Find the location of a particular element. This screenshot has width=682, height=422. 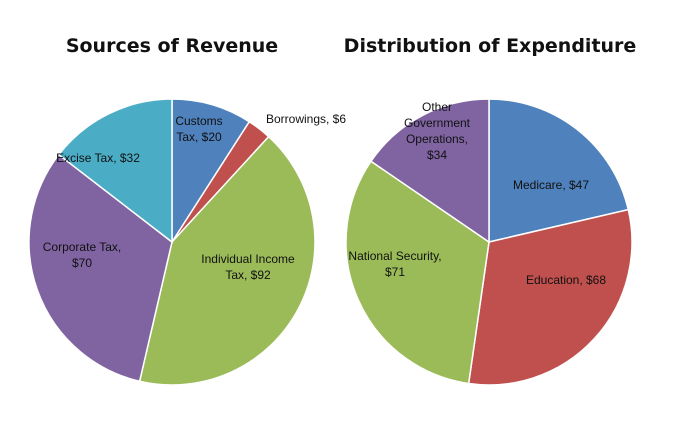

slice-label-education: Education, $68 is located at coordinates (566, 280).